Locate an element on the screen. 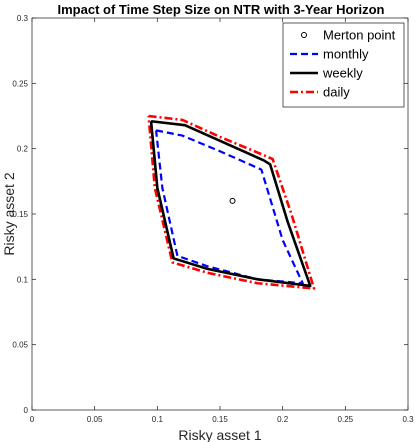  y-tick-label: 0.1 is located at coordinates (23, 279).